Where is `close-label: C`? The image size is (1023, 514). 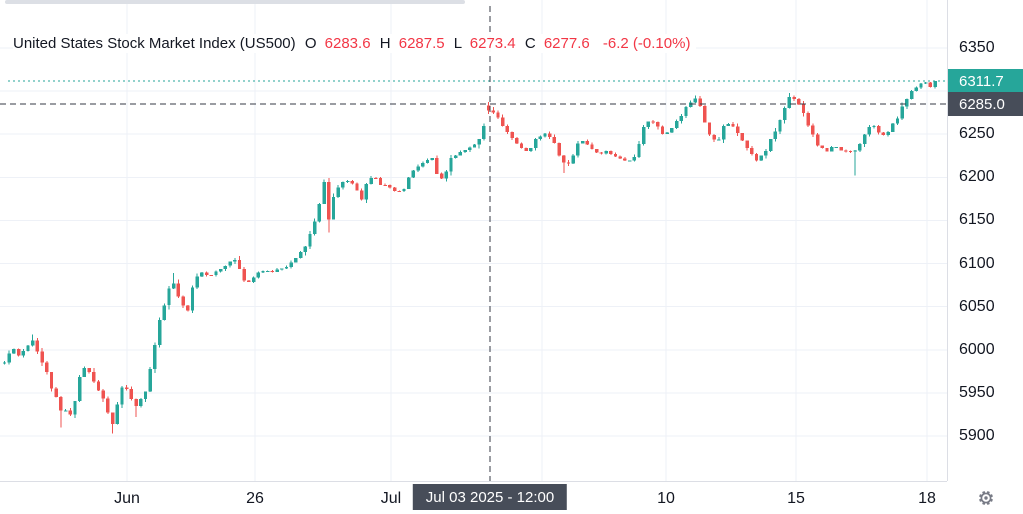
close-label: C is located at coordinates (530, 43).